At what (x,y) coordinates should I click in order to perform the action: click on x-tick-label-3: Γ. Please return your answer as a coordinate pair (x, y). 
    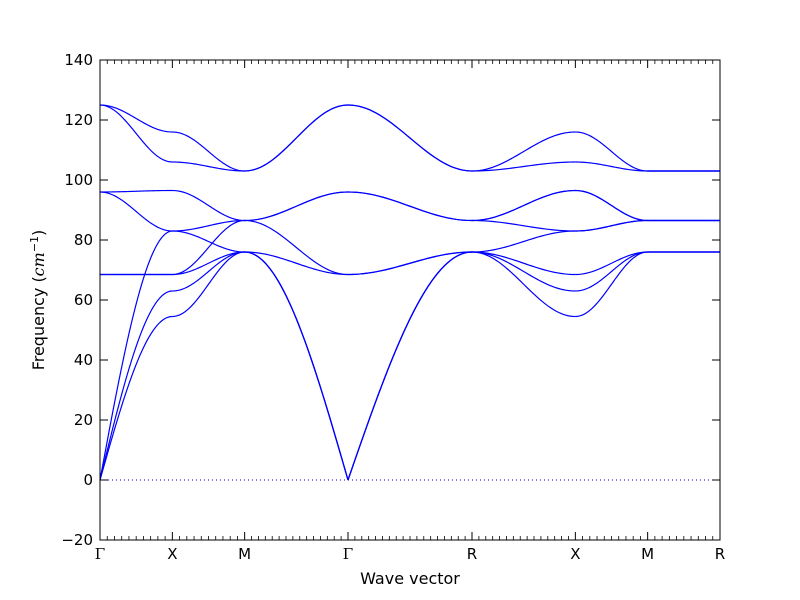
    Looking at the image, I should click on (348, 554).